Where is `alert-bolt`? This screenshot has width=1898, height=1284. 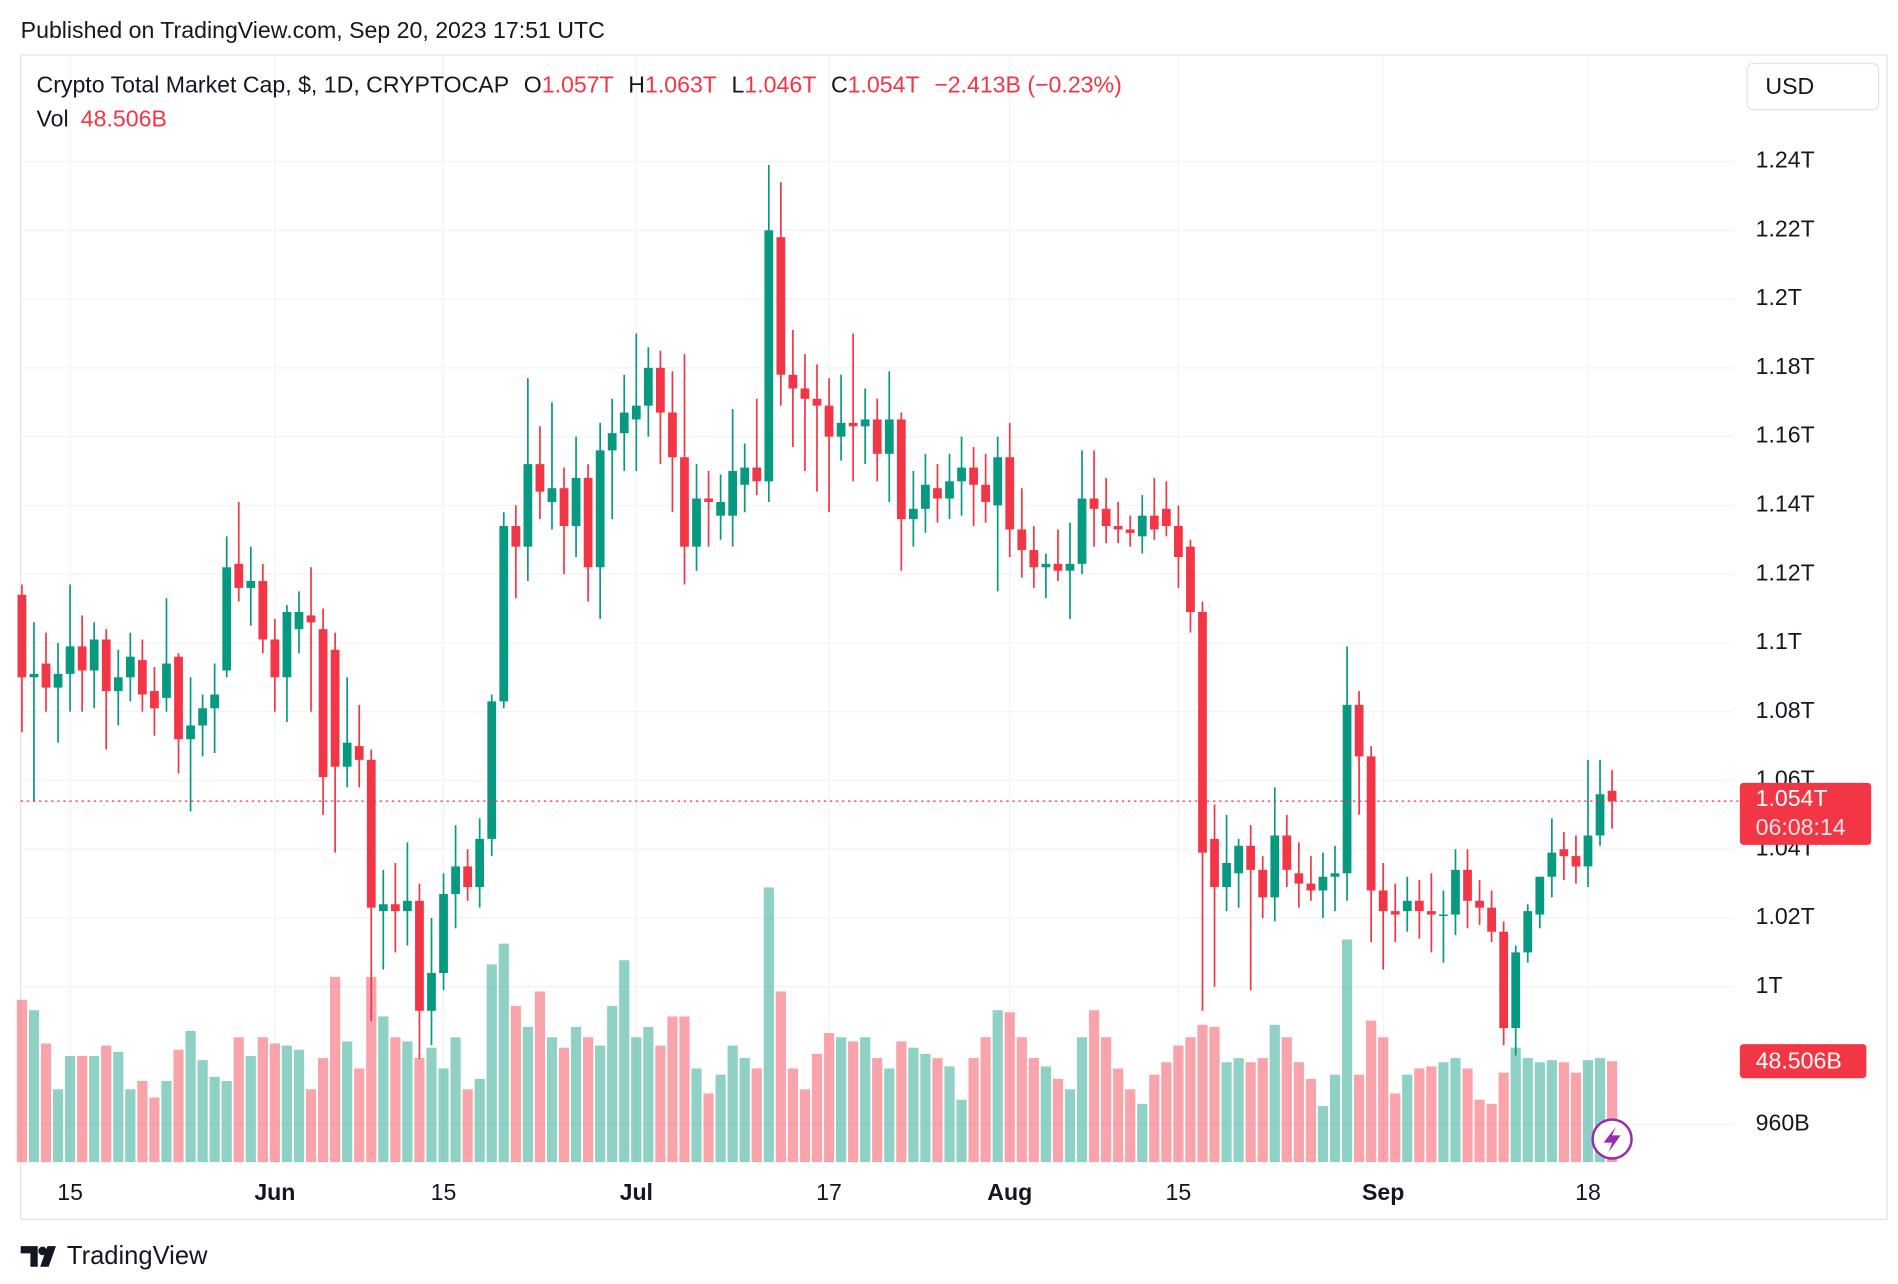 alert-bolt is located at coordinates (1612, 1139).